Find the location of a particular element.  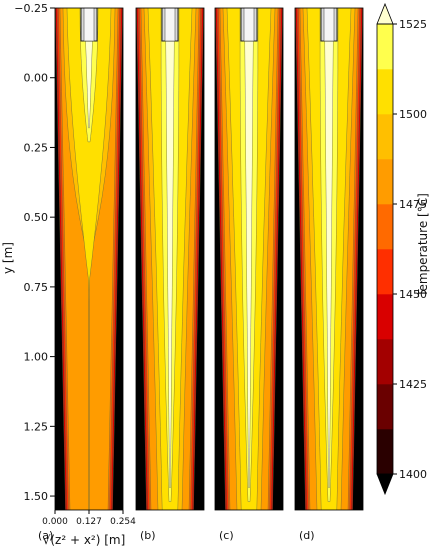

colorbar-frame is located at coordinates (385, 249).